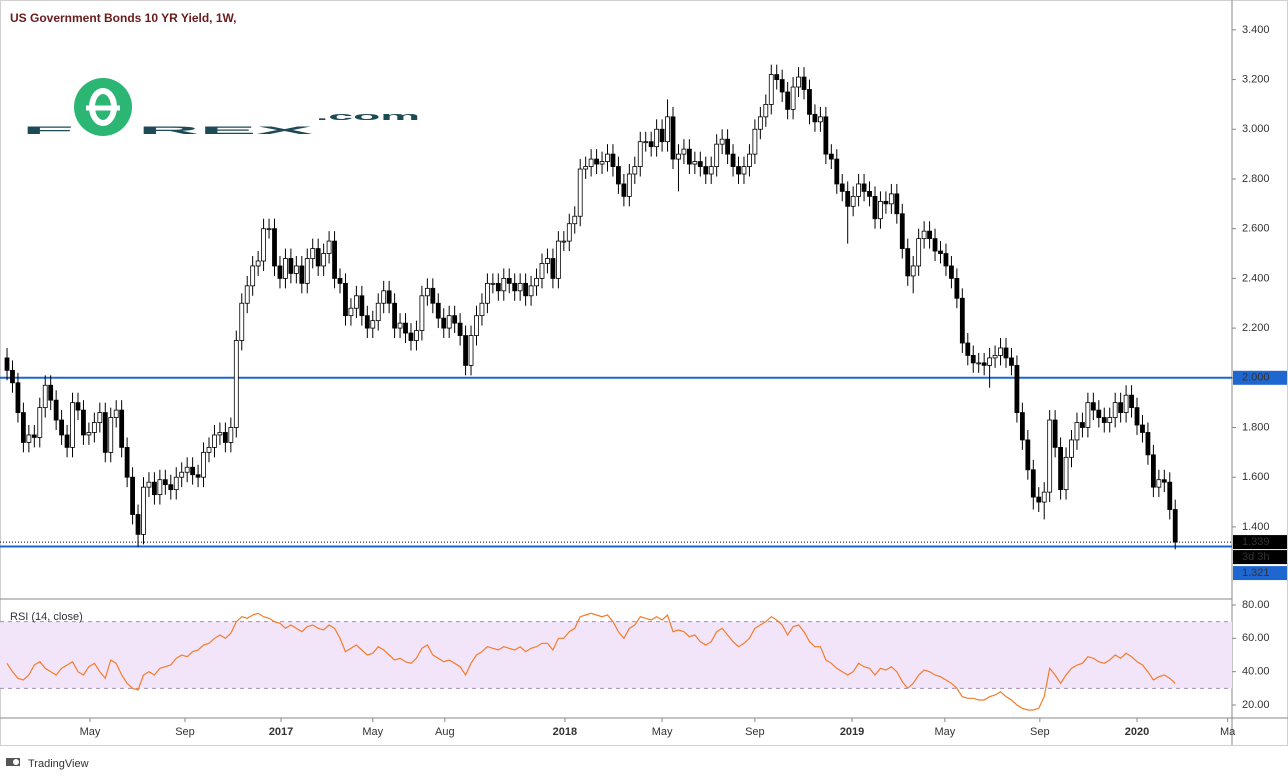  Describe the element at coordinates (185, 732) in the screenshot. I see `x-tick-label: Sep` at that location.